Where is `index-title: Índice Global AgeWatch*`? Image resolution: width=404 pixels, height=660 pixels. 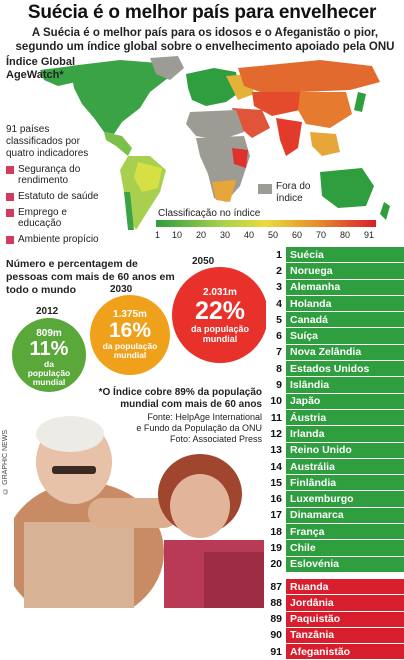 index-title: Índice Global AgeWatch* is located at coordinates (40, 69).